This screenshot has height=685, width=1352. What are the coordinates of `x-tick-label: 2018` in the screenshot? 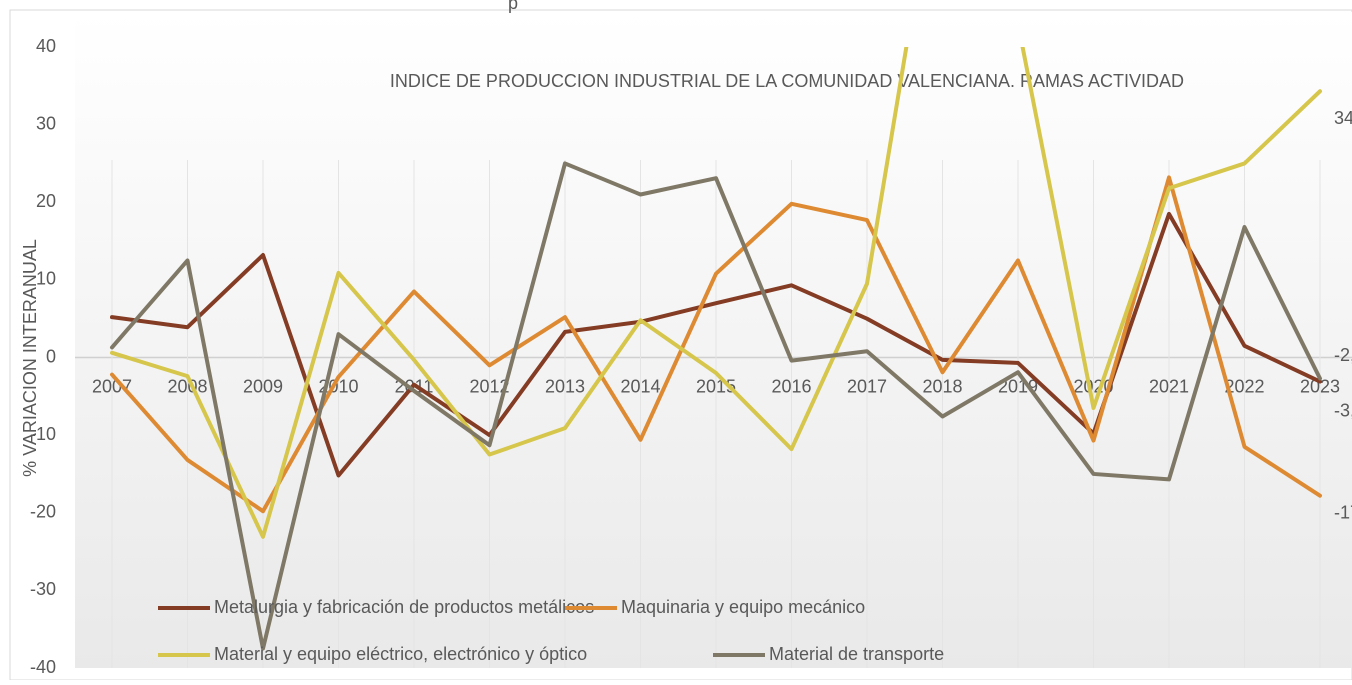 It's located at (942, 386).